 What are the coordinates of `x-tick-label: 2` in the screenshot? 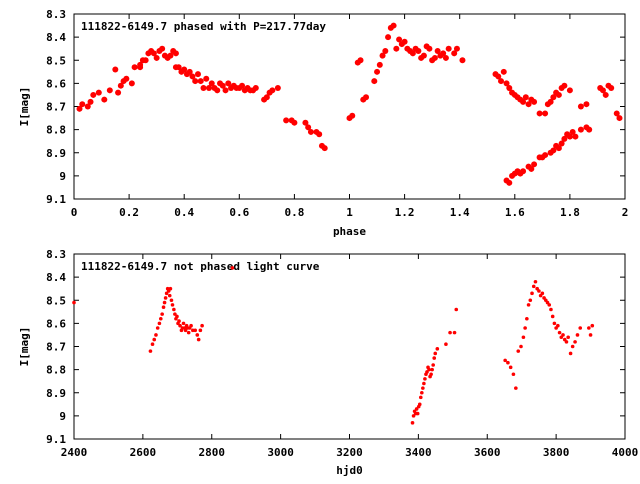 It's located at (625, 212).